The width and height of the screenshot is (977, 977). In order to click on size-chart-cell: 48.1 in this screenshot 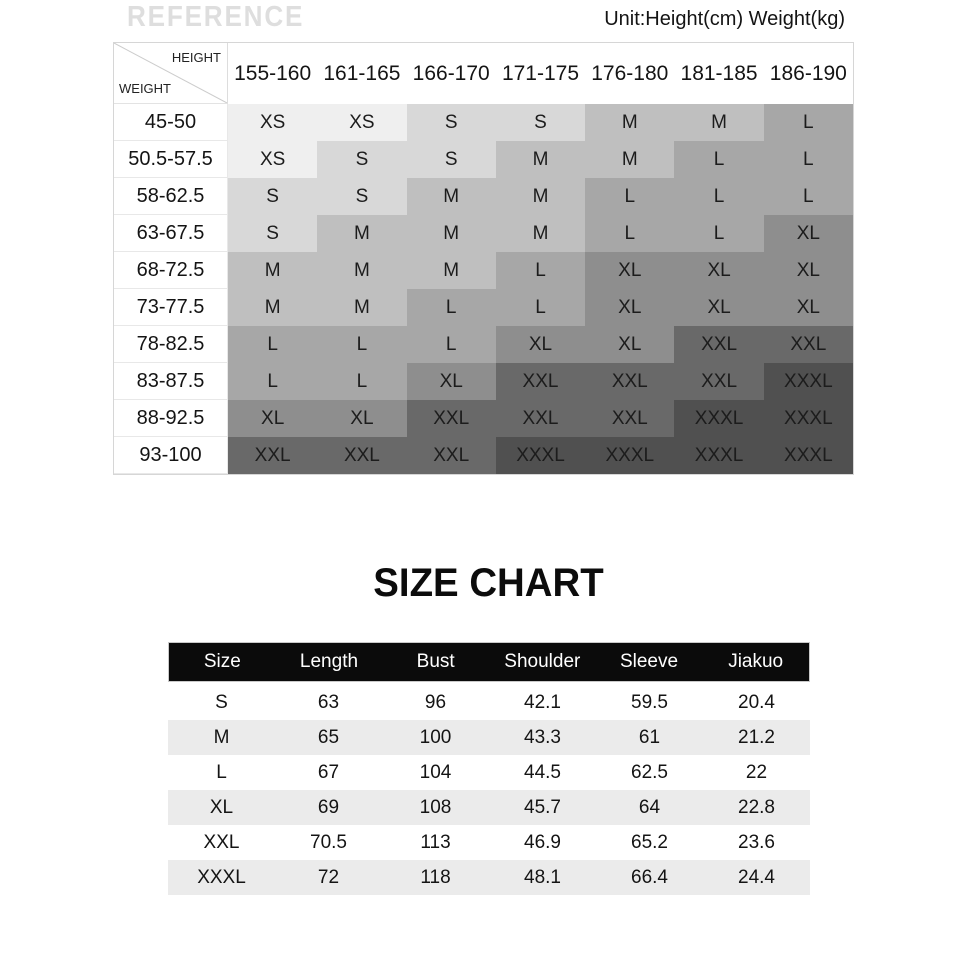, I will do `click(542, 877)`.